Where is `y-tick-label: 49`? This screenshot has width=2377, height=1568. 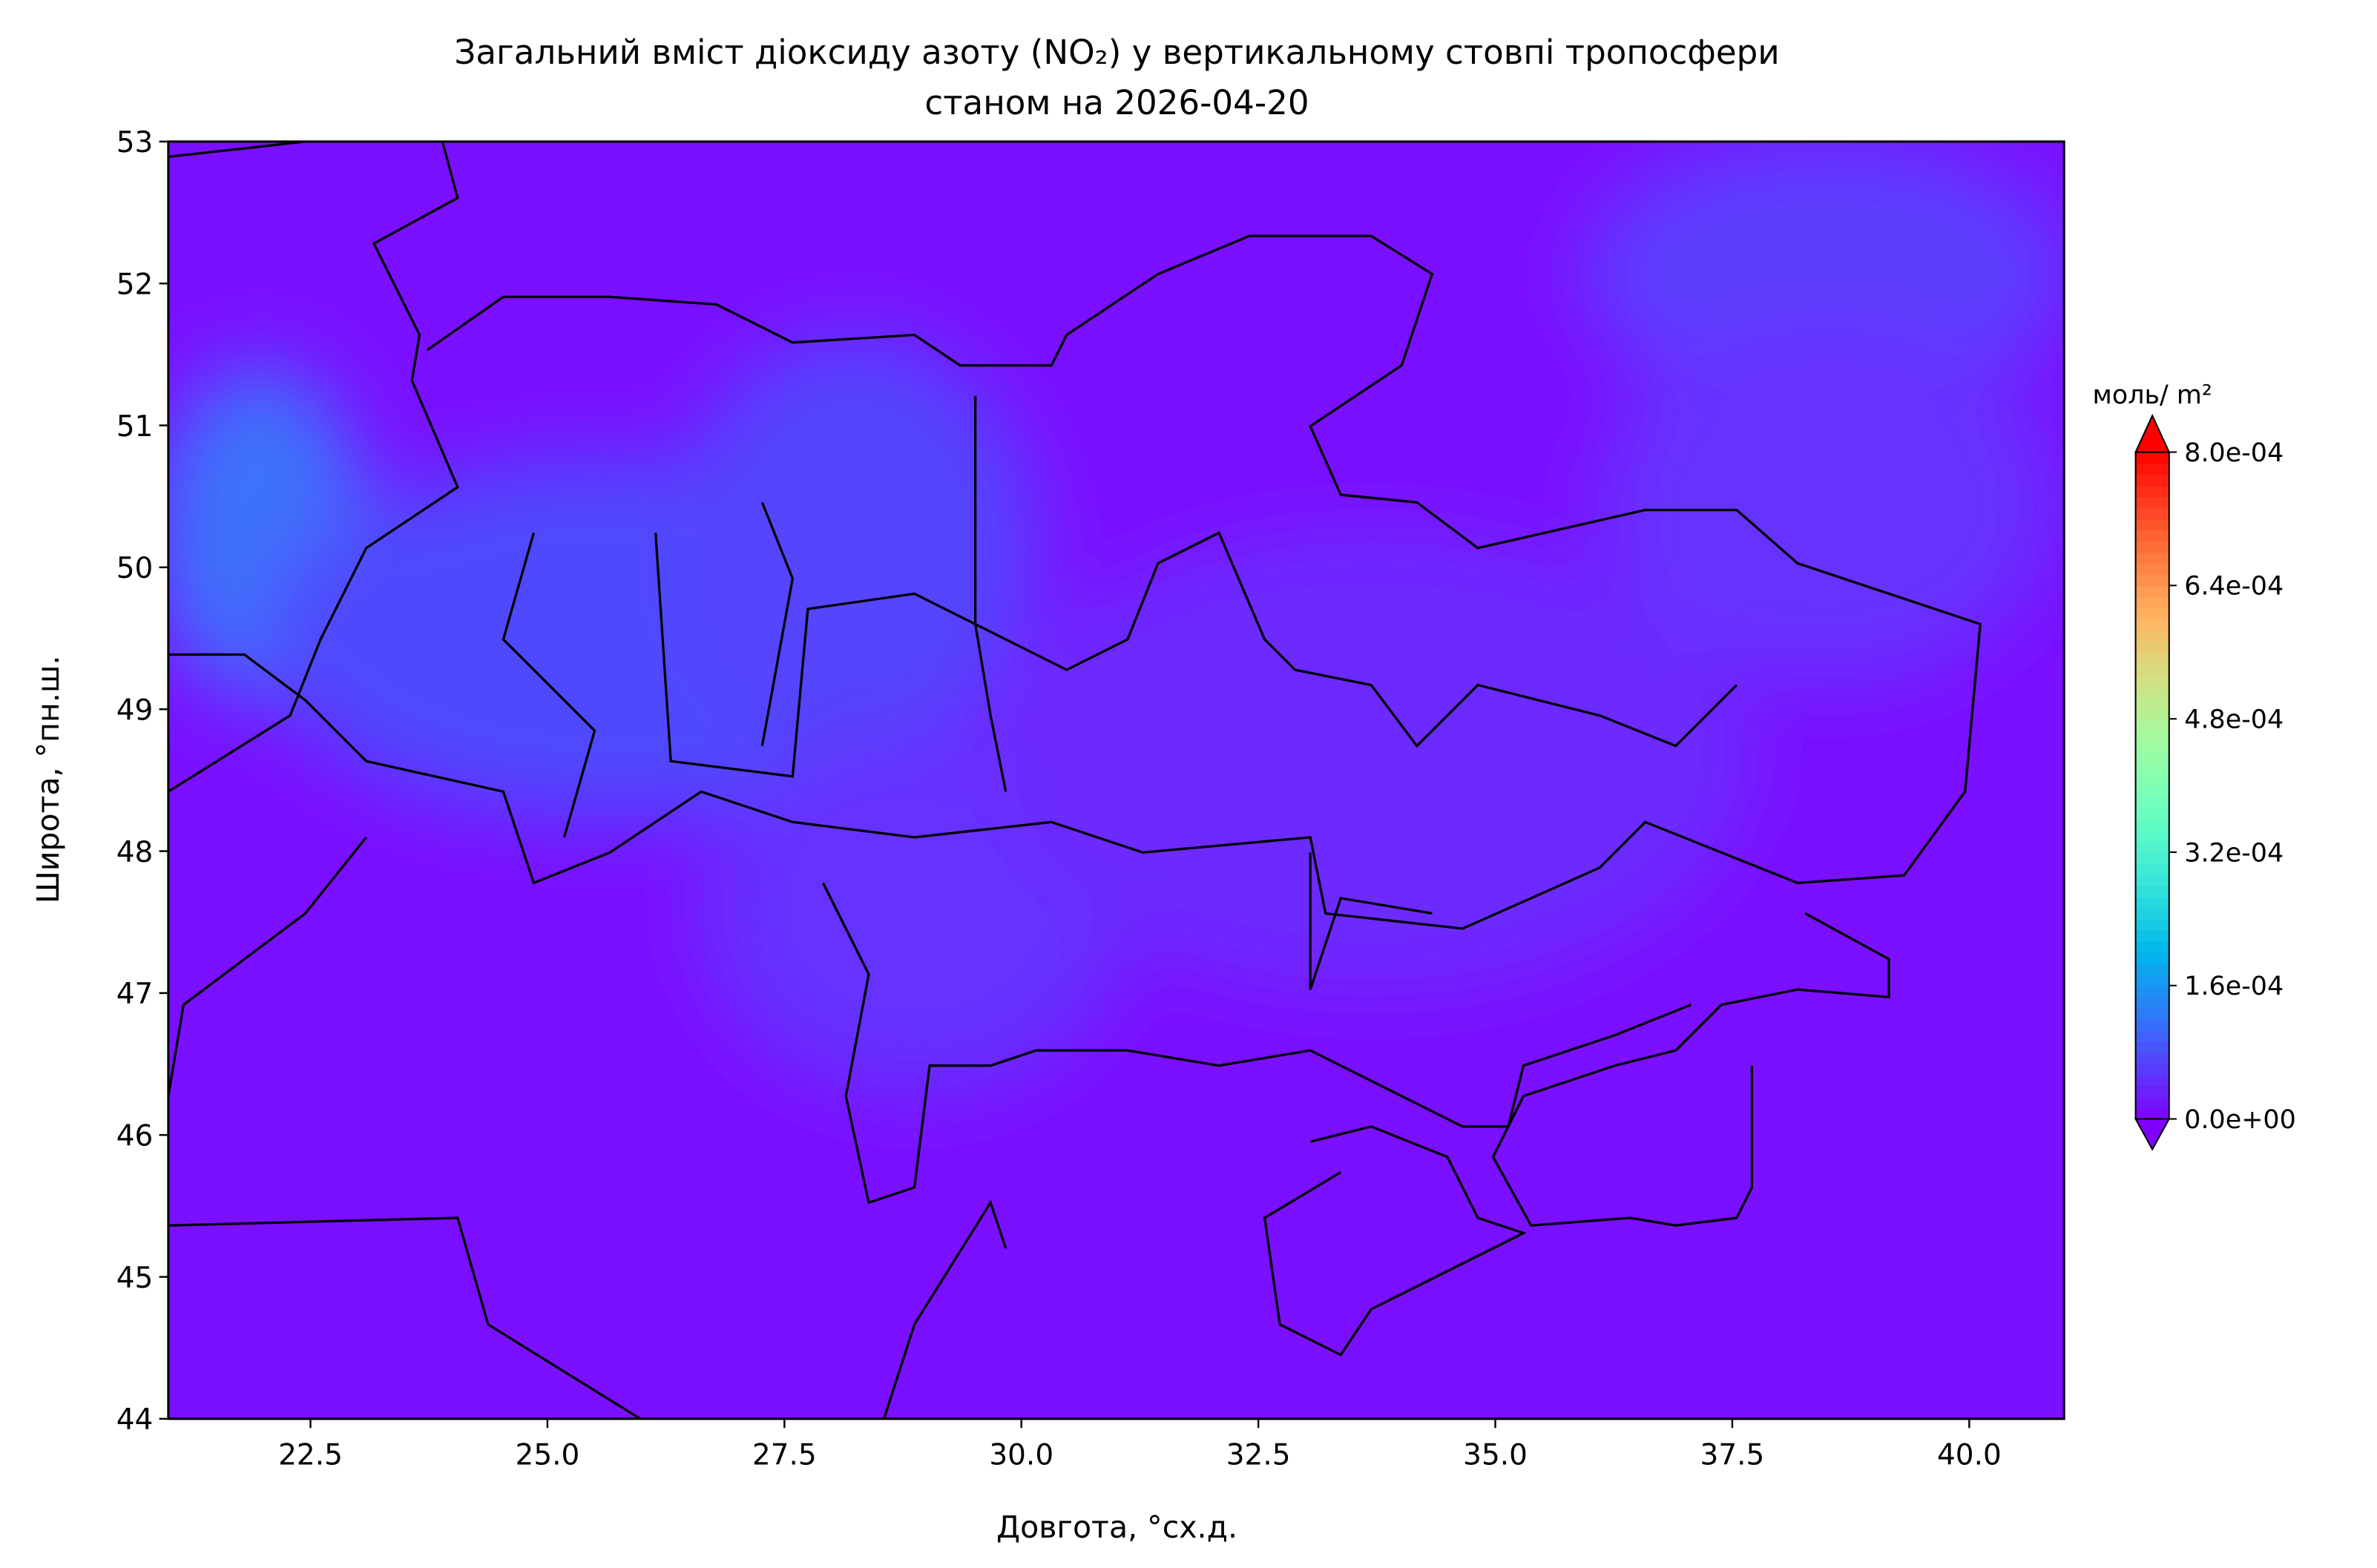
y-tick-label: 49 is located at coordinates (135, 711).